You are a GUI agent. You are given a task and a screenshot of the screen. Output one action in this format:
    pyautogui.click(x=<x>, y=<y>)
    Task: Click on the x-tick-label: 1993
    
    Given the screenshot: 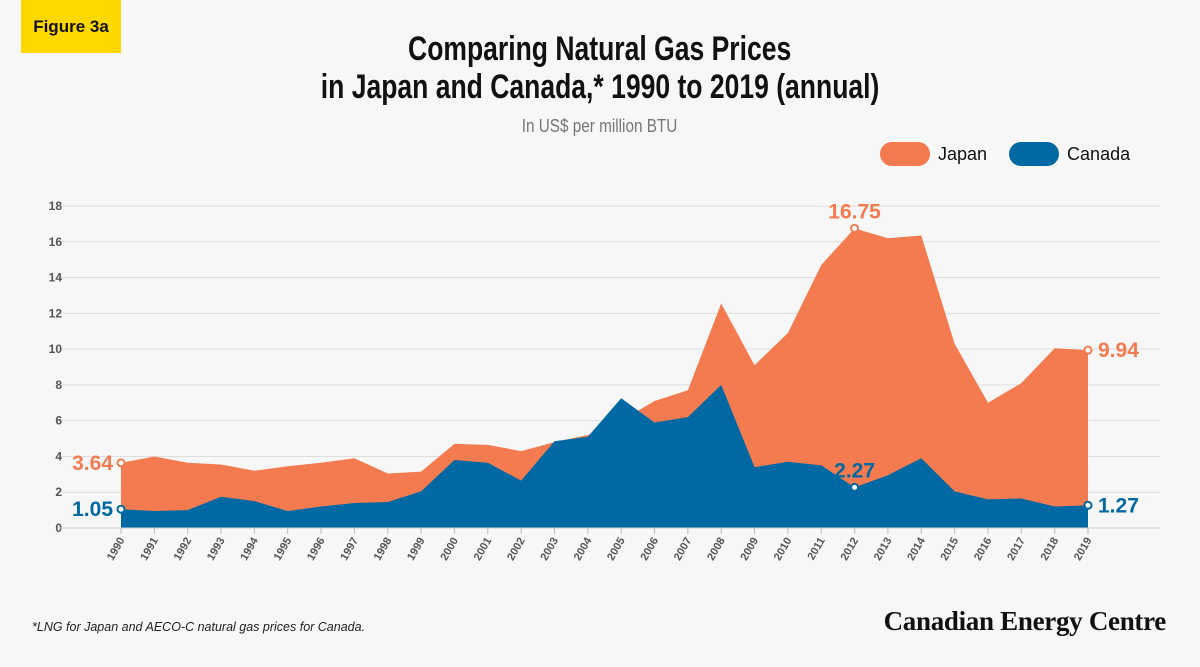 What is the action you would take?
    pyautogui.click(x=216, y=549)
    